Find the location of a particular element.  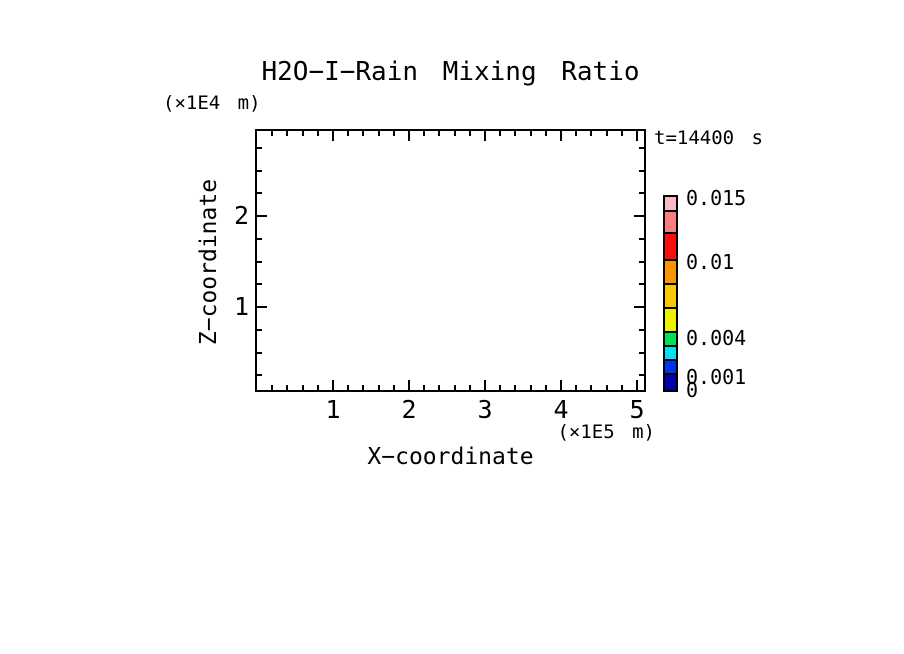

x-axis-title: X−coordinate is located at coordinates (450, 457).